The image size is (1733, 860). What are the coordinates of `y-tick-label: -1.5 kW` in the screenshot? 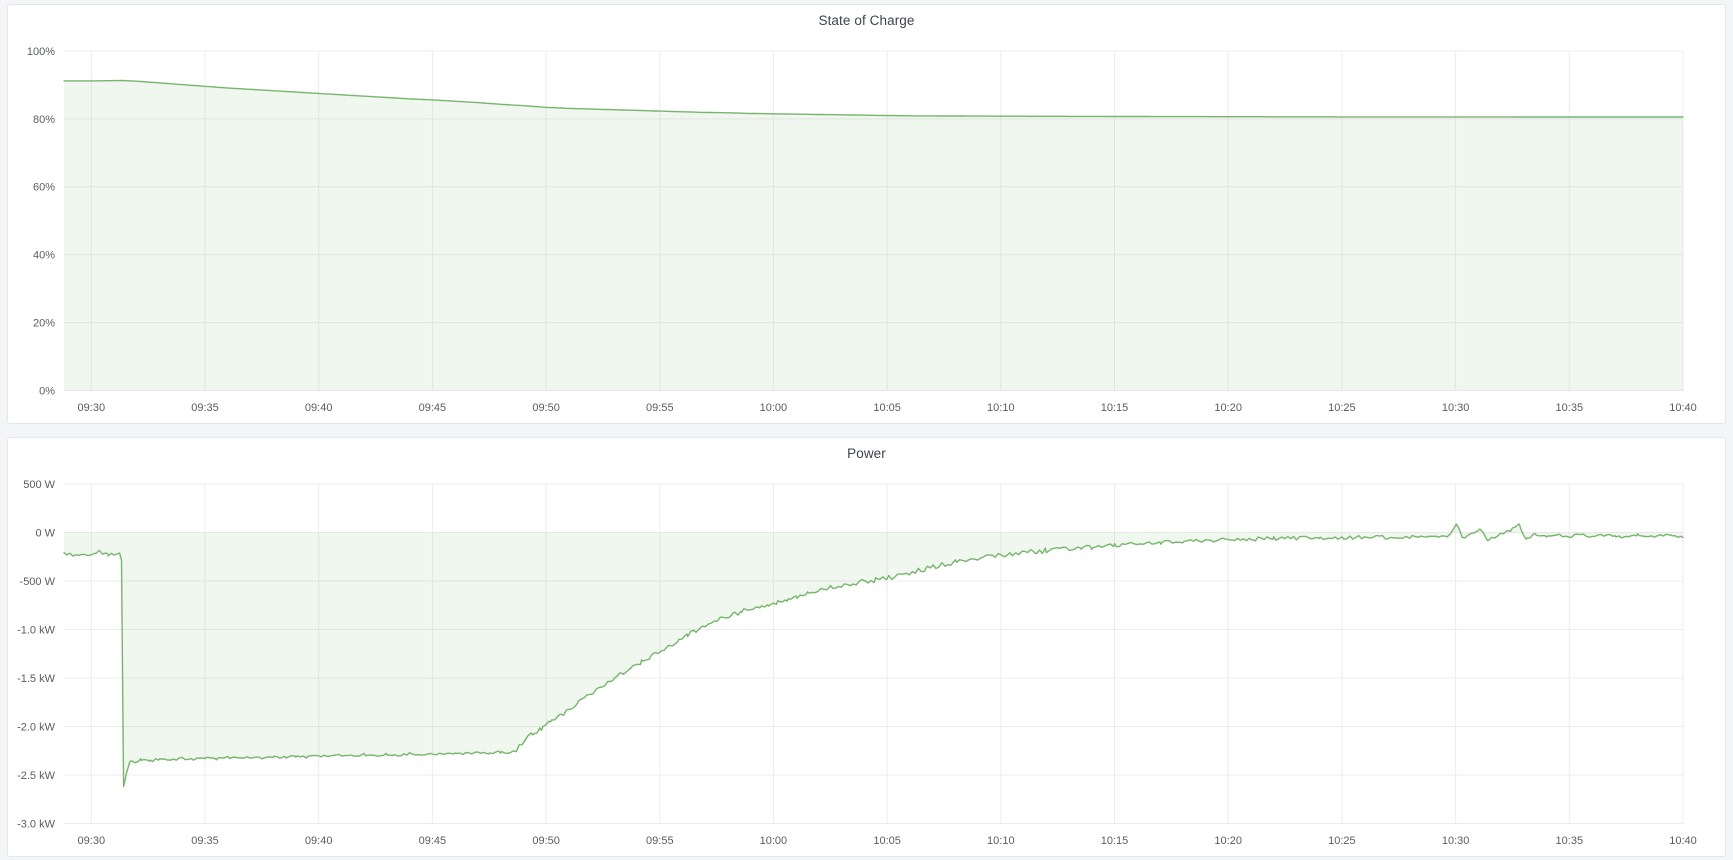 It's located at (36, 679).